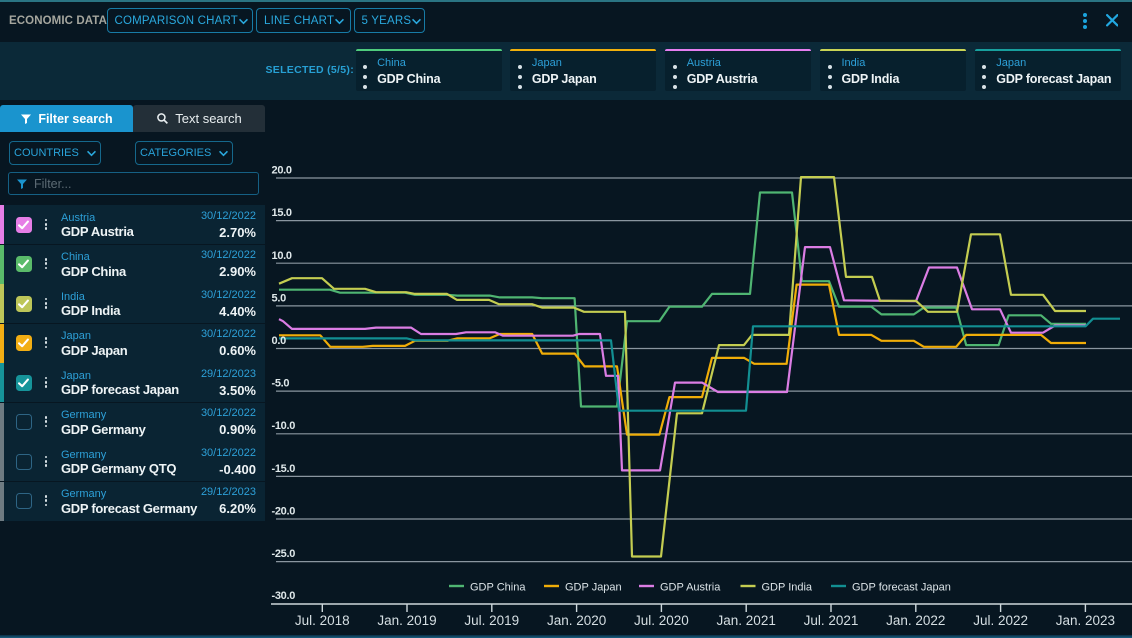  I want to click on svg-text: GDP China, so click(498, 588).